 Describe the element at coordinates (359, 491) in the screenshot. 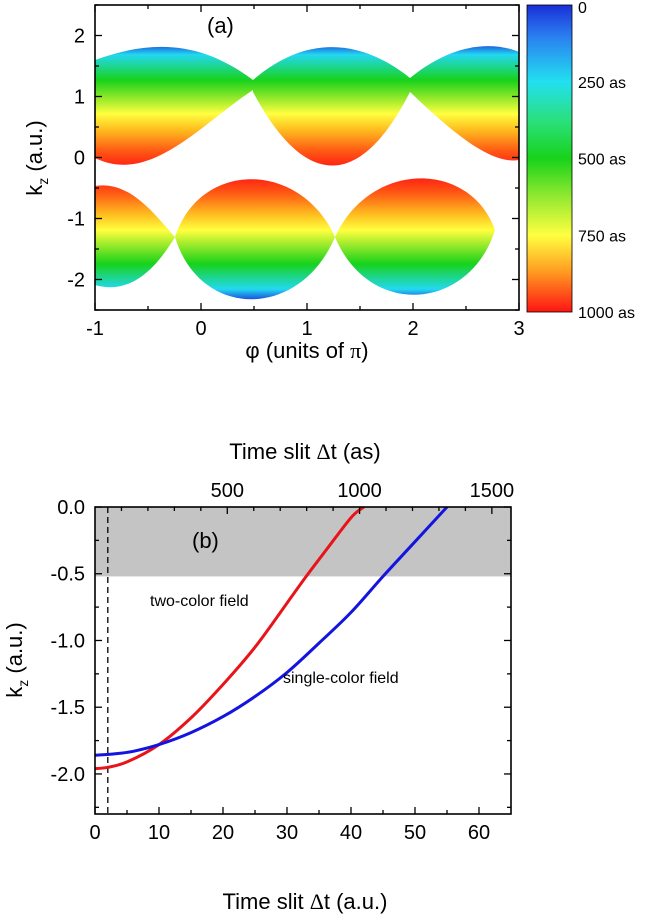

I see `top-x-tick-label-b: 1000` at that location.